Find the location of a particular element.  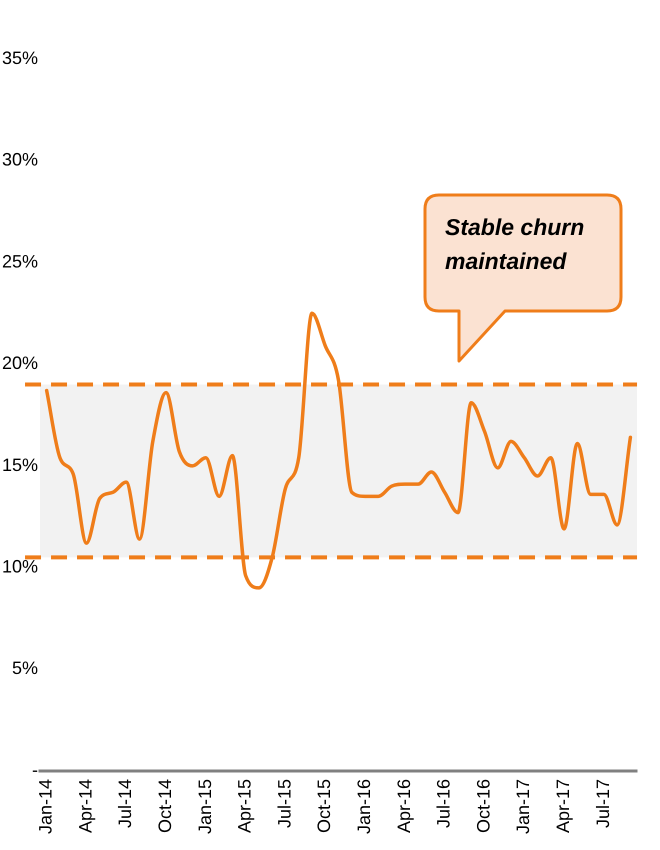

y-tick-label: 25% is located at coordinates (20, 261).